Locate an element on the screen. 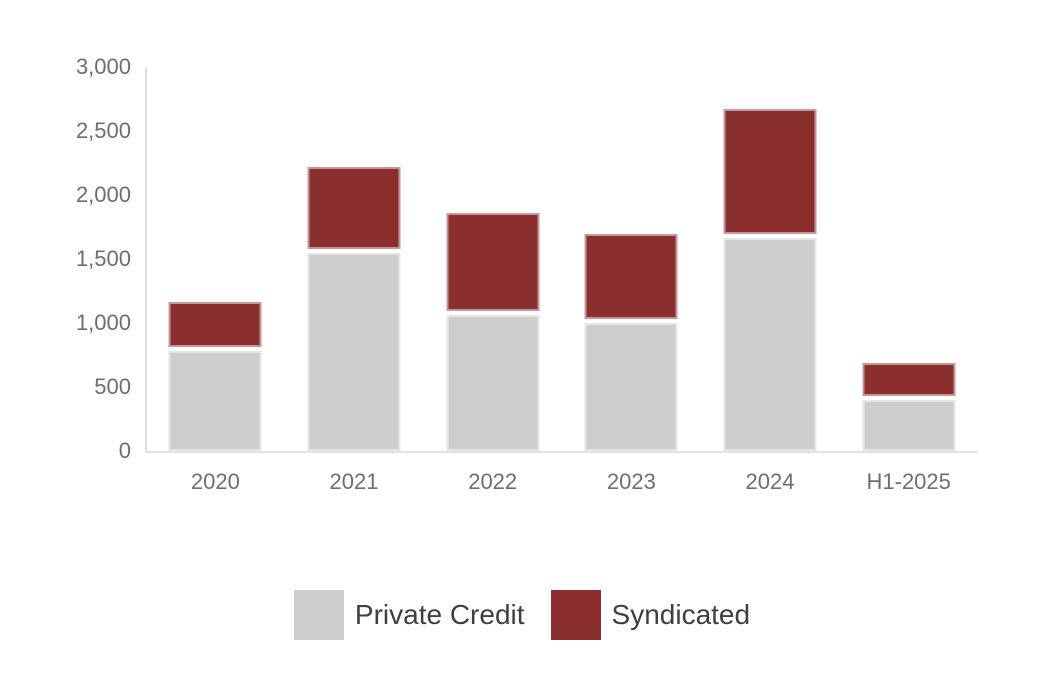 The height and width of the screenshot is (698, 1044). x-tick-label: 2021 is located at coordinates (354, 481).